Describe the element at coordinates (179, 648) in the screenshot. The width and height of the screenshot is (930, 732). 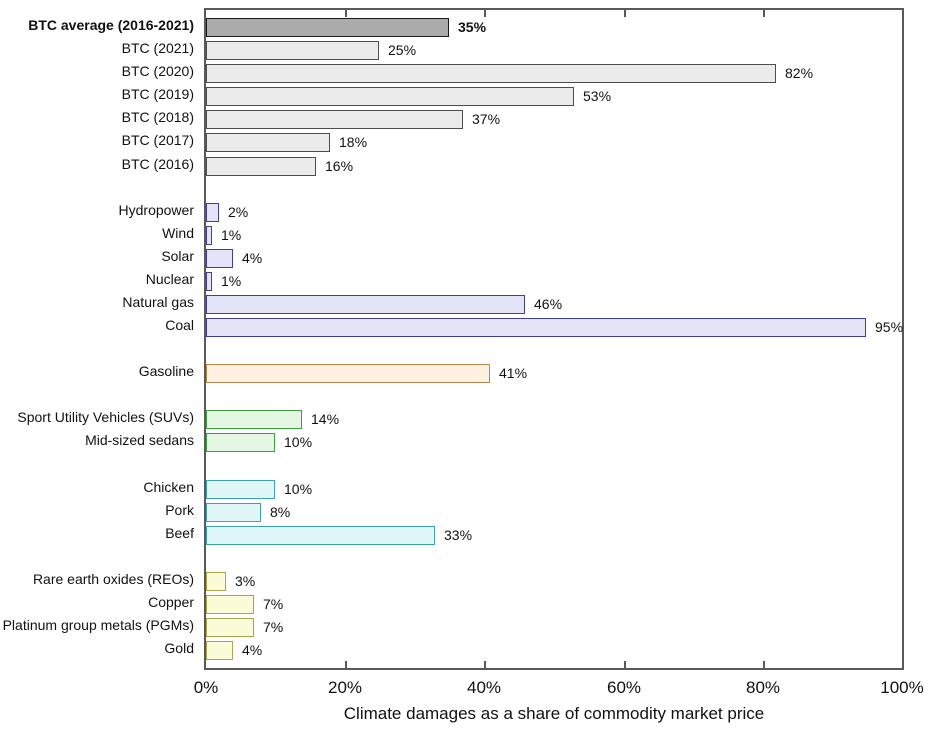
I see `category-label: Gold` at that location.